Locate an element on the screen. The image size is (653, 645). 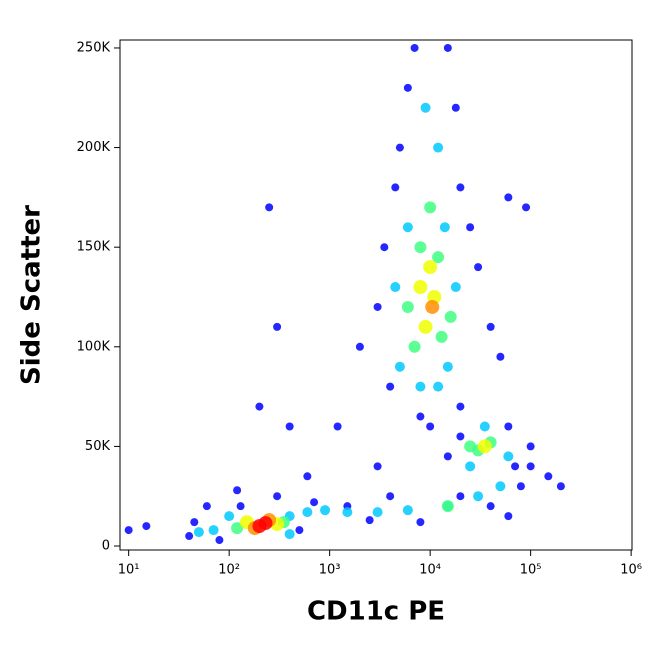
x-tick-label: 10³ is located at coordinates (330, 570).